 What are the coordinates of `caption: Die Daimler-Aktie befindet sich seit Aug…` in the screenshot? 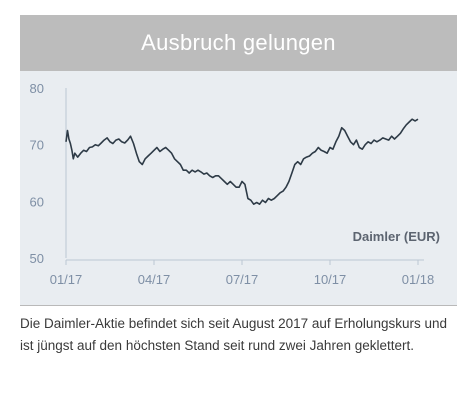 It's located at (233, 334).